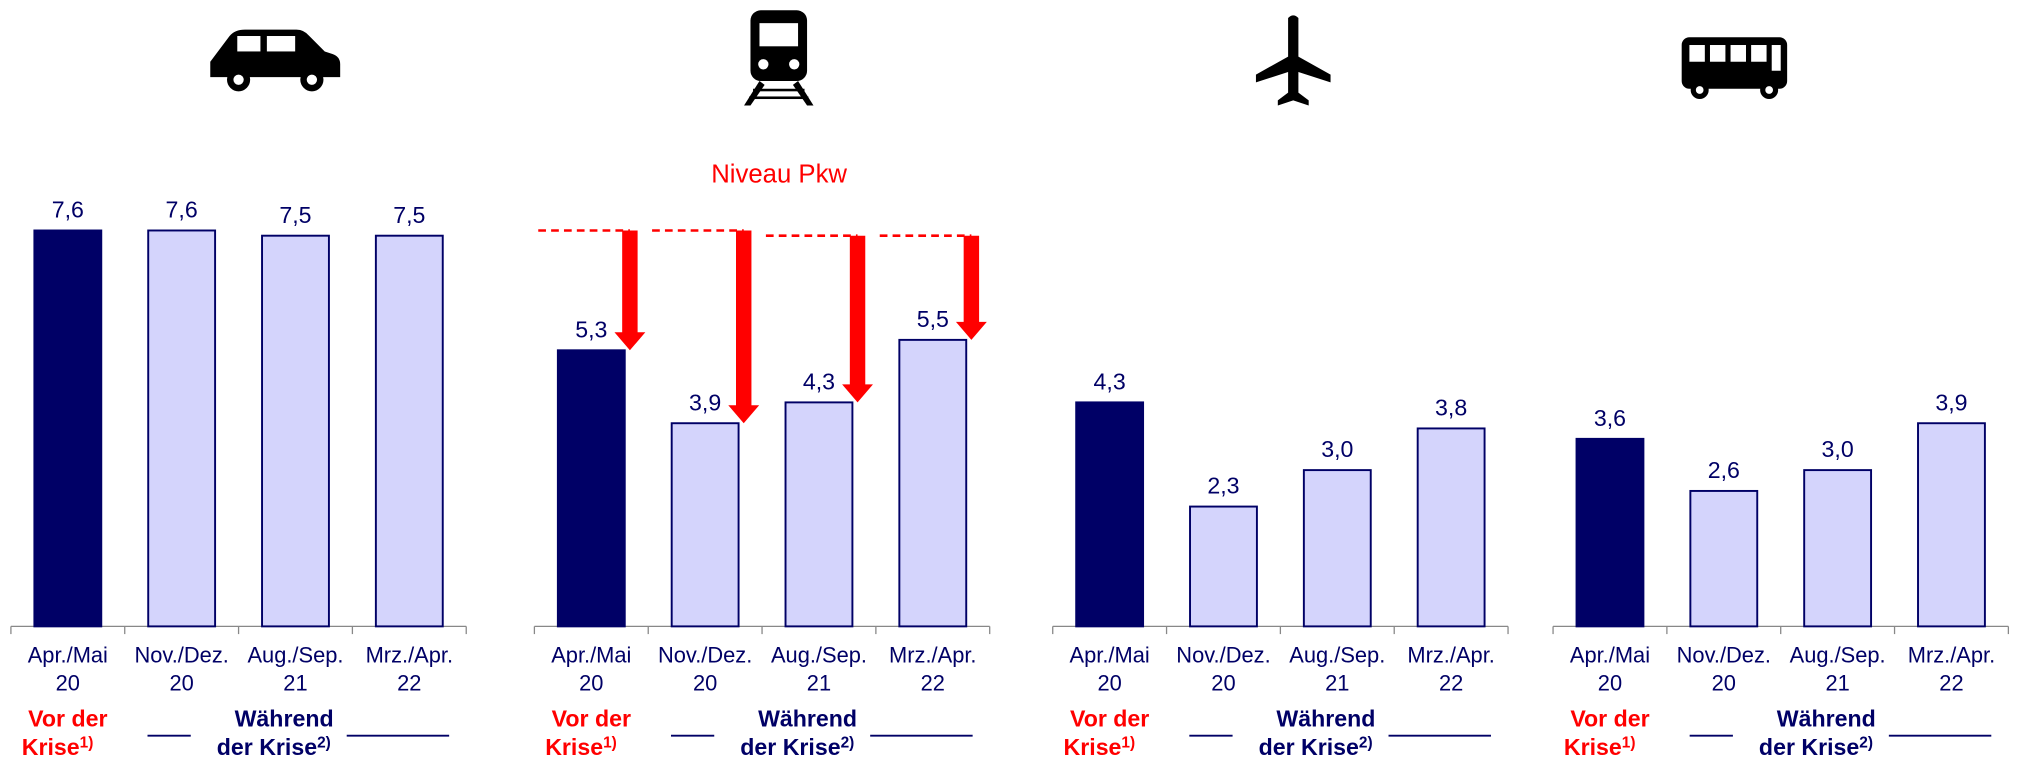 The image size is (2018, 764). I want to click on value-label: 2,6, so click(1724, 470).